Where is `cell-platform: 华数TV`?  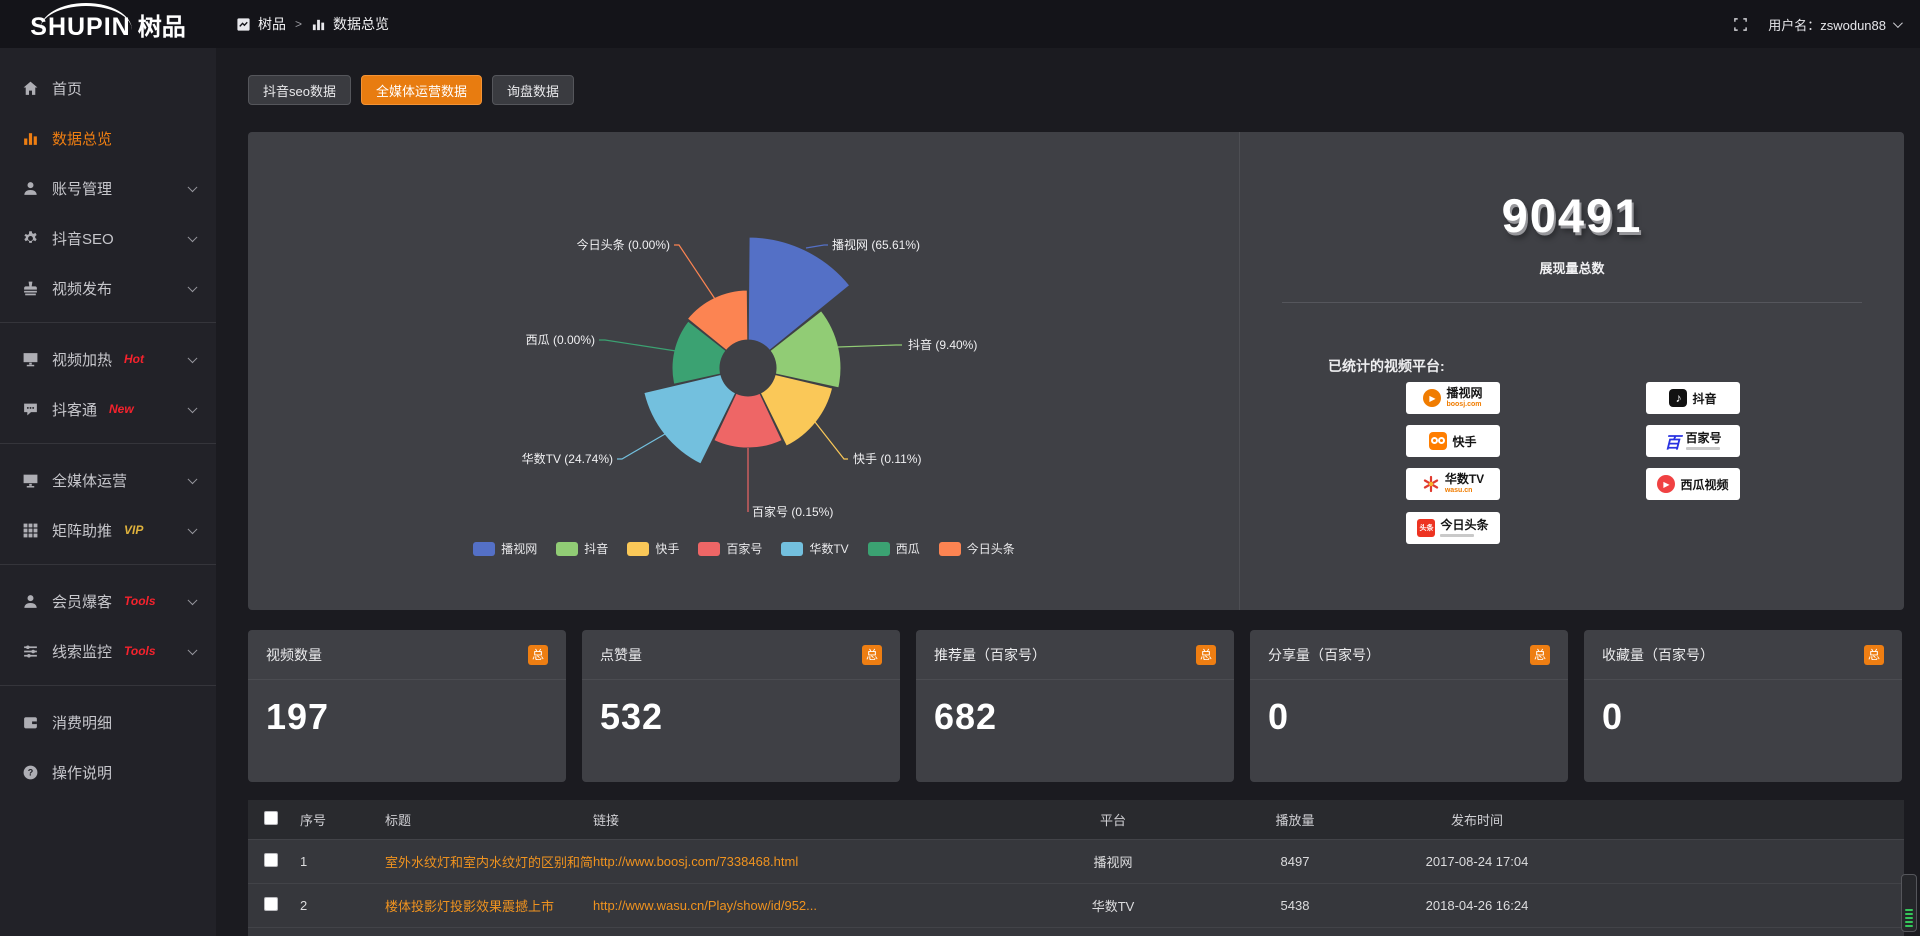 cell-platform: 华数TV is located at coordinates (1113, 906).